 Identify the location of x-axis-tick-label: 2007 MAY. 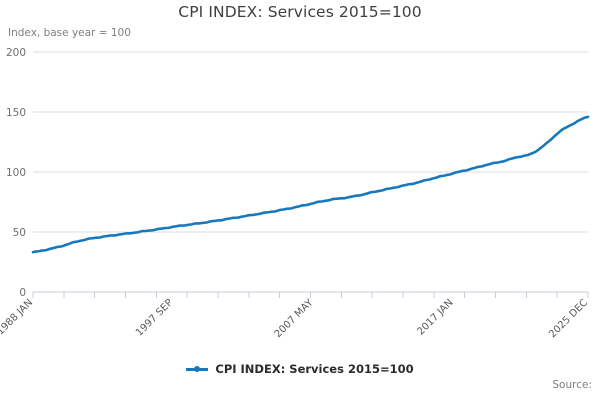
(294, 318).